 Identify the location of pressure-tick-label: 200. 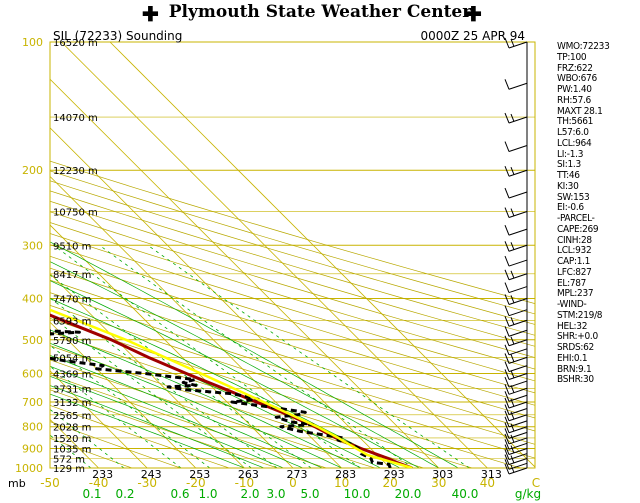
(32, 170).